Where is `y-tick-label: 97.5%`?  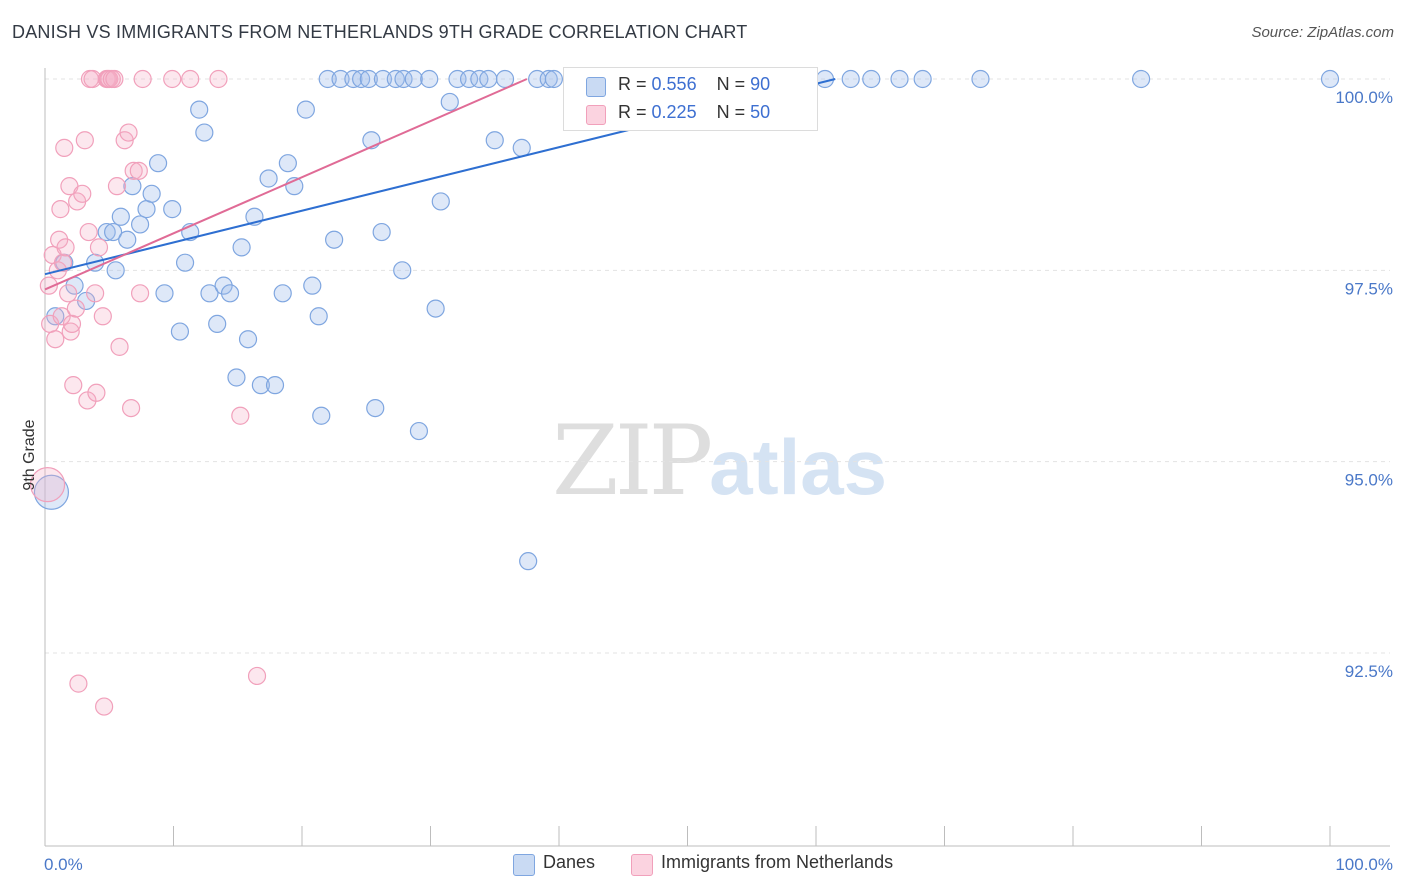 y-tick-label: 97.5% is located at coordinates (1369, 288).